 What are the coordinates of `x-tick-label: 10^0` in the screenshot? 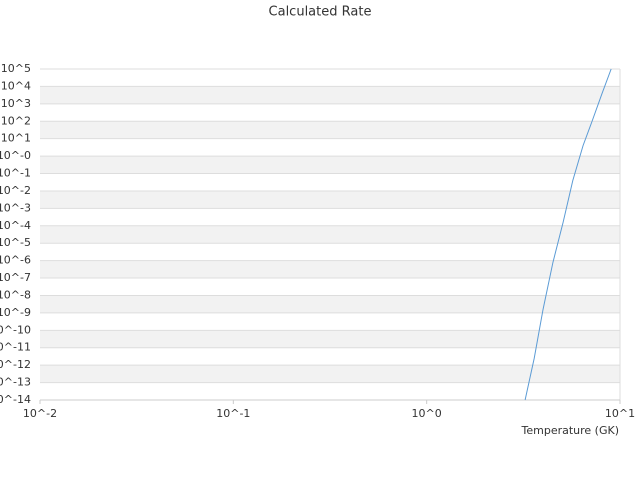 It's located at (427, 413).